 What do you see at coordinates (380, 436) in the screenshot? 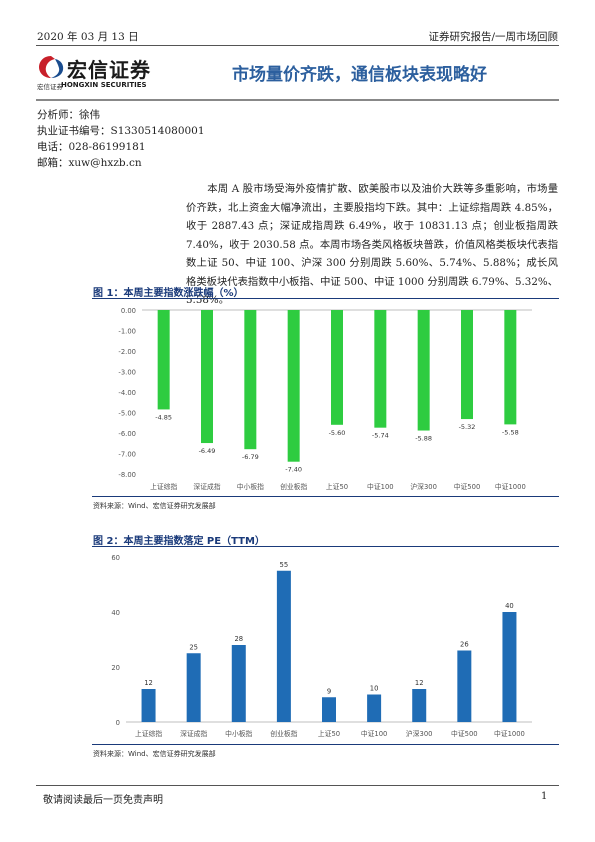
I see `data-label: -5.74` at bounding box center [380, 436].